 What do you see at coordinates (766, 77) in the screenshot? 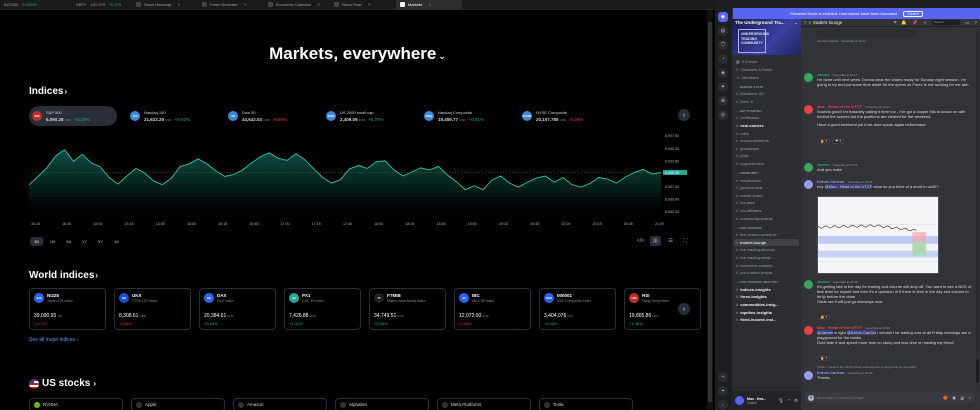
I see `members-link: ☺ Members` at bounding box center [766, 77].